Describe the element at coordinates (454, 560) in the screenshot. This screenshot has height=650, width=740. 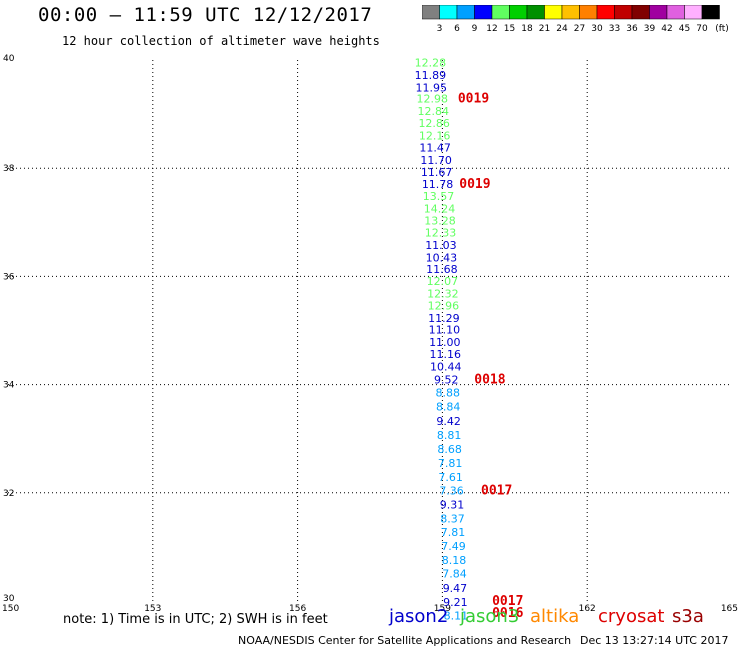
I see `wave-height-value: 8.18` at that location.